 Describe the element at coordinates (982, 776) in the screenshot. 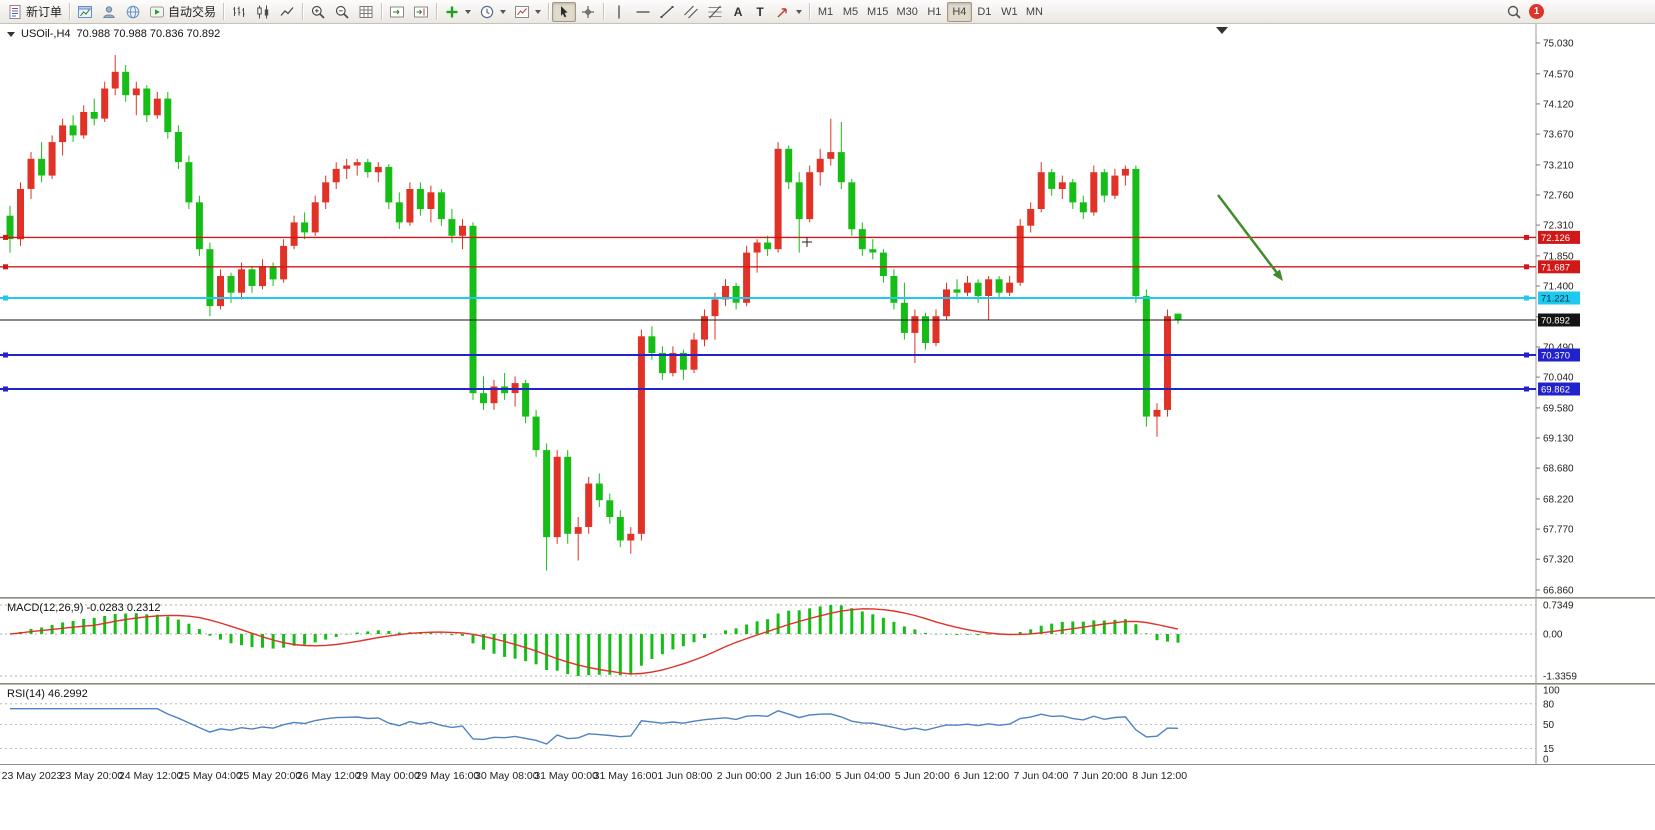

I see `time-label: 6 Jun 12:00` at that location.